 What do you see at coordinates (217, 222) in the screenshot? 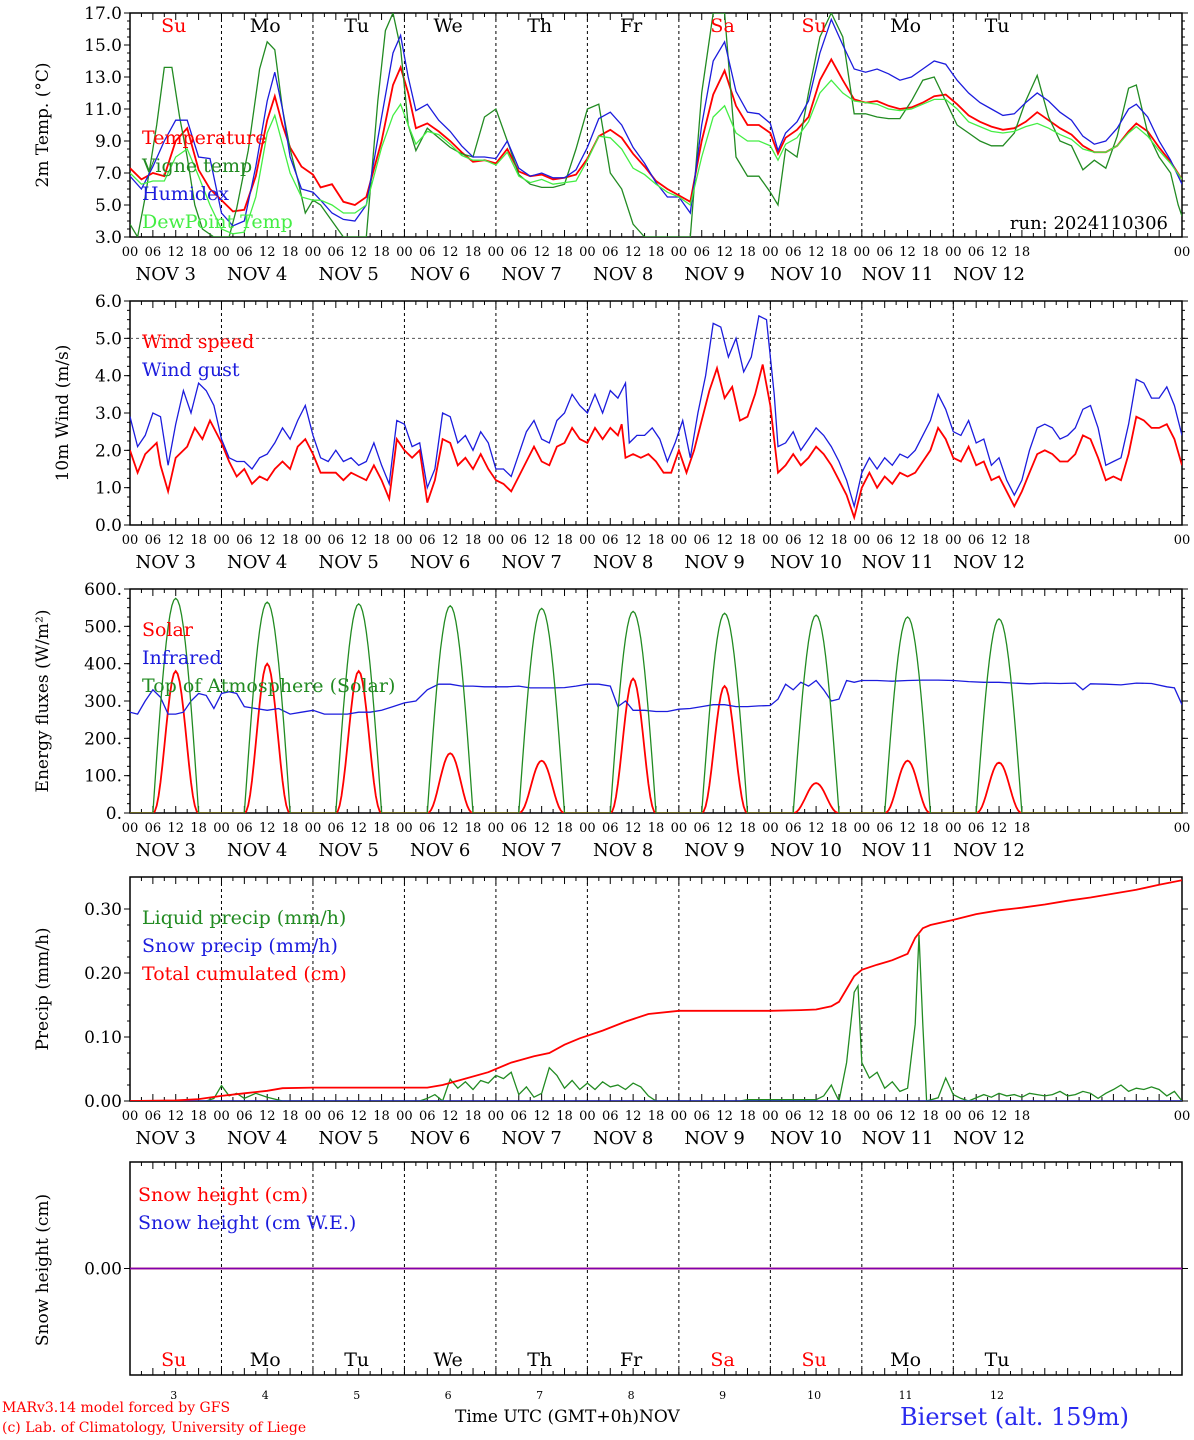
I see `legend-entry: DewPoint Temp` at bounding box center [217, 222].